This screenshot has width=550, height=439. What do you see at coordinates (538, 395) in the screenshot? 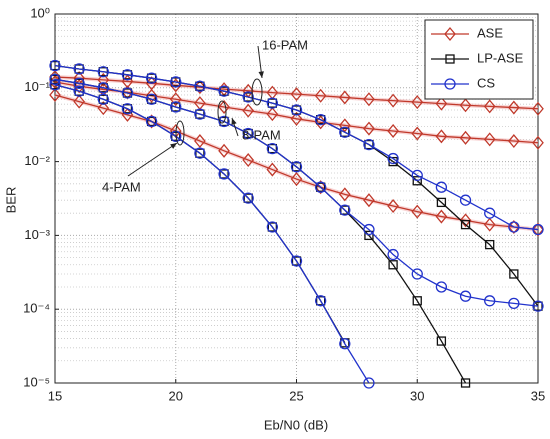
I see `x-tick-label: 35` at bounding box center [538, 395].